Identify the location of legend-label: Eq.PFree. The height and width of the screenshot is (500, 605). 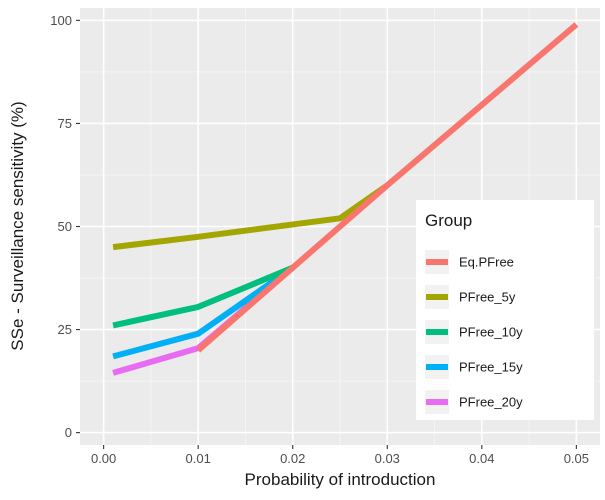
(486, 262).